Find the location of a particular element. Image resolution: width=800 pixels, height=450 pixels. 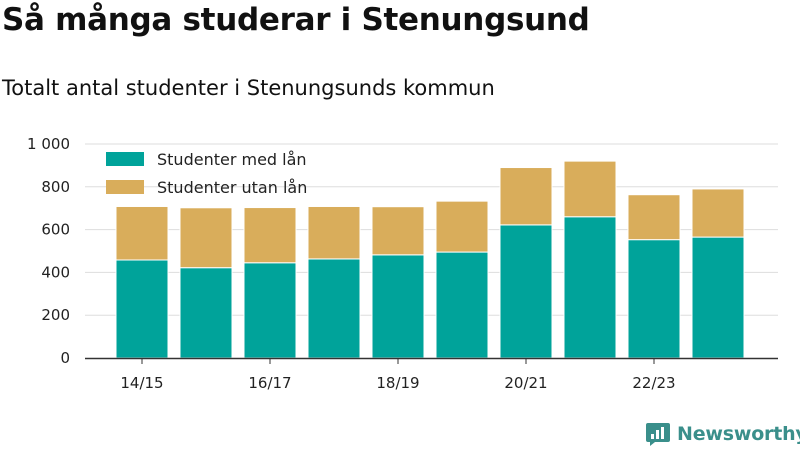

x-tick-label: 16/17 is located at coordinates (269, 383).